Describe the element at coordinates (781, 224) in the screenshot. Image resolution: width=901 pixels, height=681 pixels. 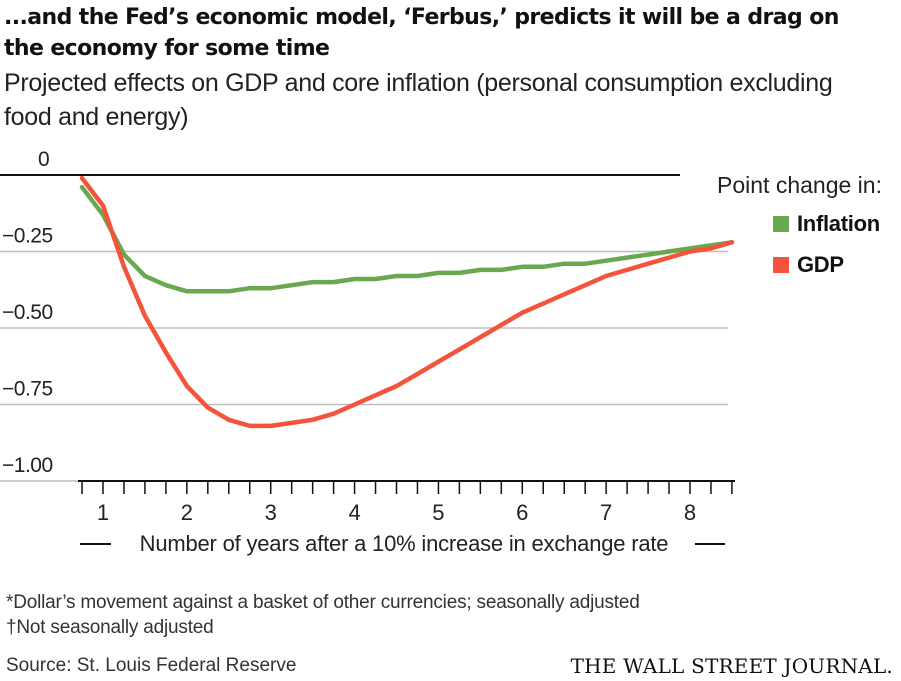
I see `legend-swatch-inflation` at that location.